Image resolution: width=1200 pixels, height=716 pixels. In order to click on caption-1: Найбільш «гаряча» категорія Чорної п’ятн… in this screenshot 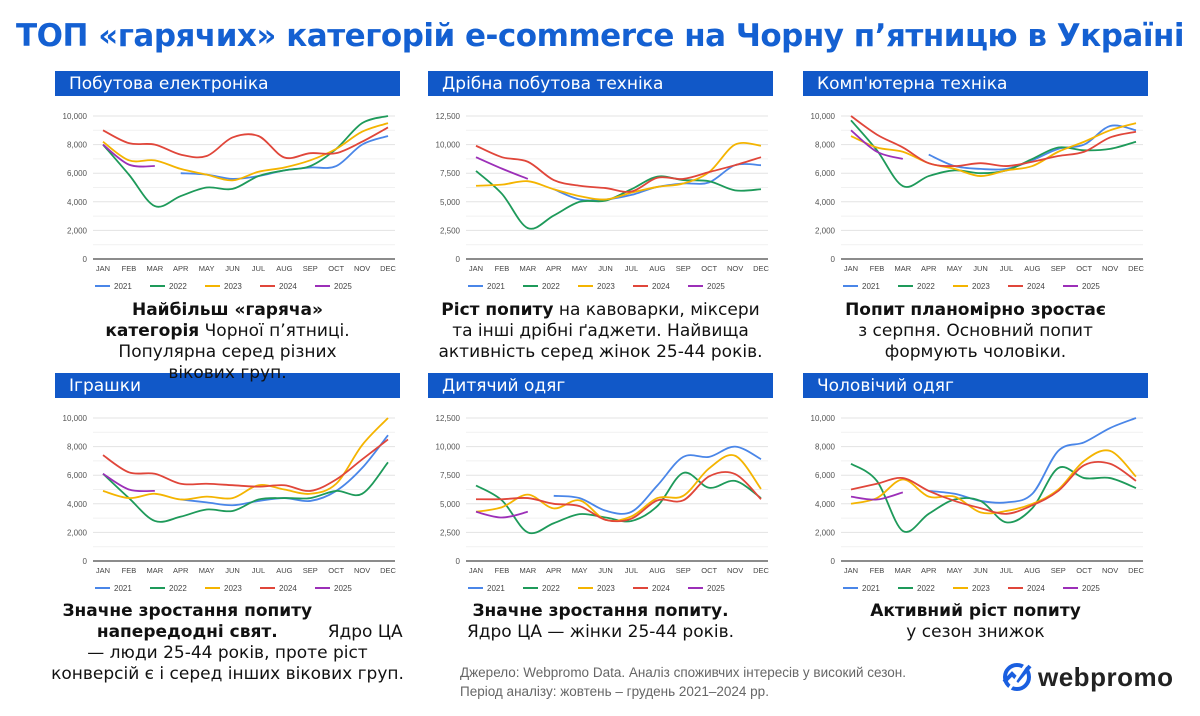, I will do `click(227, 341)`.